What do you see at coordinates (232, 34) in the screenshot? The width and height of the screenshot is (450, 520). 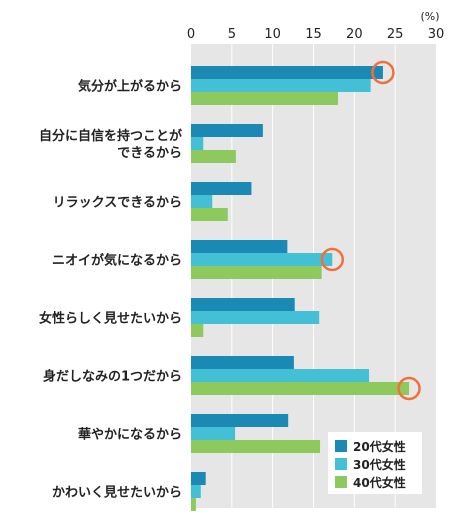 I see `x-tick-label: 5` at bounding box center [232, 34].